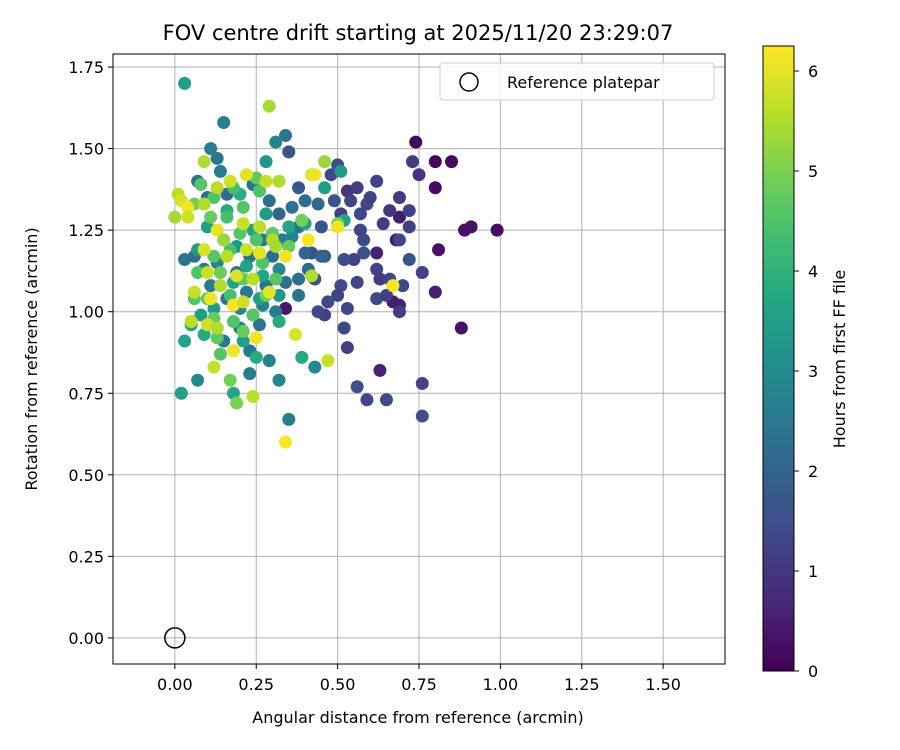  Describe the element at coordinates (501, 684) in the screenshot. I see `x-tick-label: 1.00` at that location.